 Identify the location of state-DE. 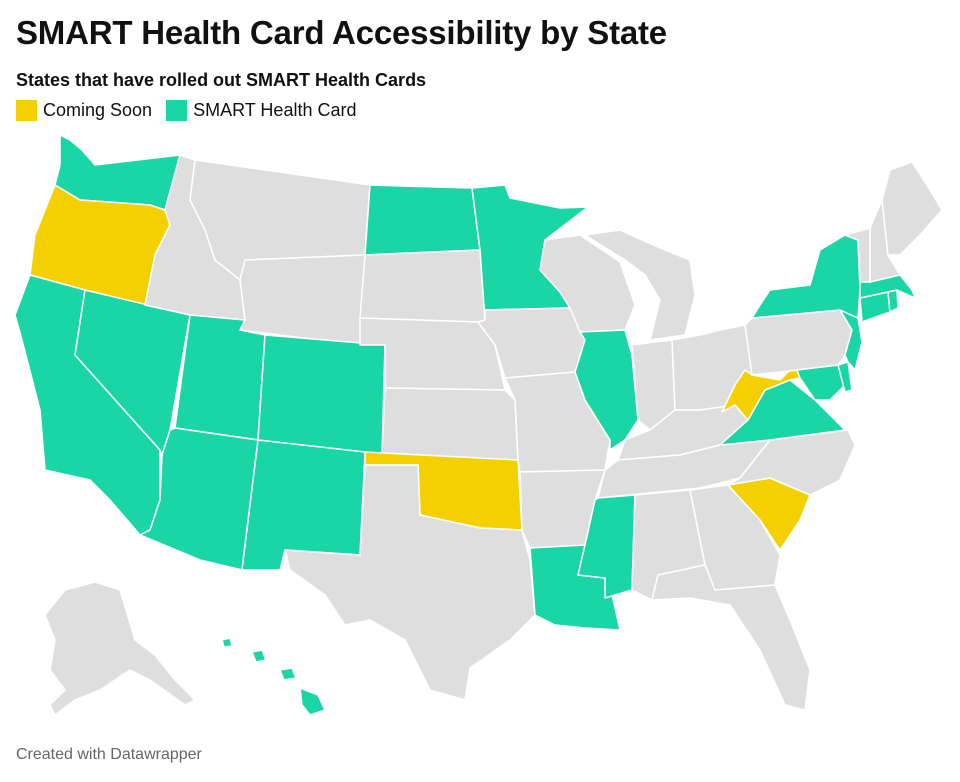
(845, 377).